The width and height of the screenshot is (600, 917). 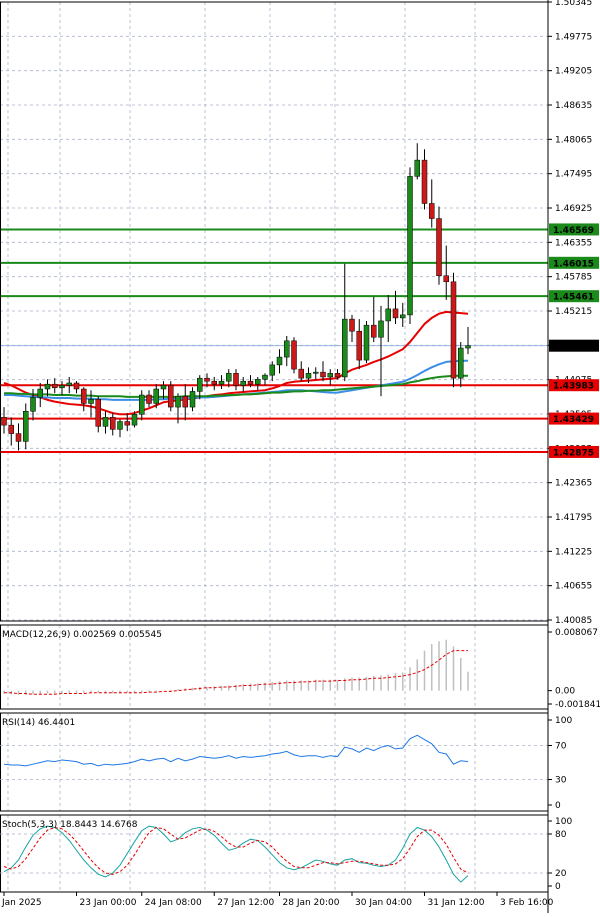 I want to click on macd-y-tick-label: 0.008067, so click(x=576, y=633).